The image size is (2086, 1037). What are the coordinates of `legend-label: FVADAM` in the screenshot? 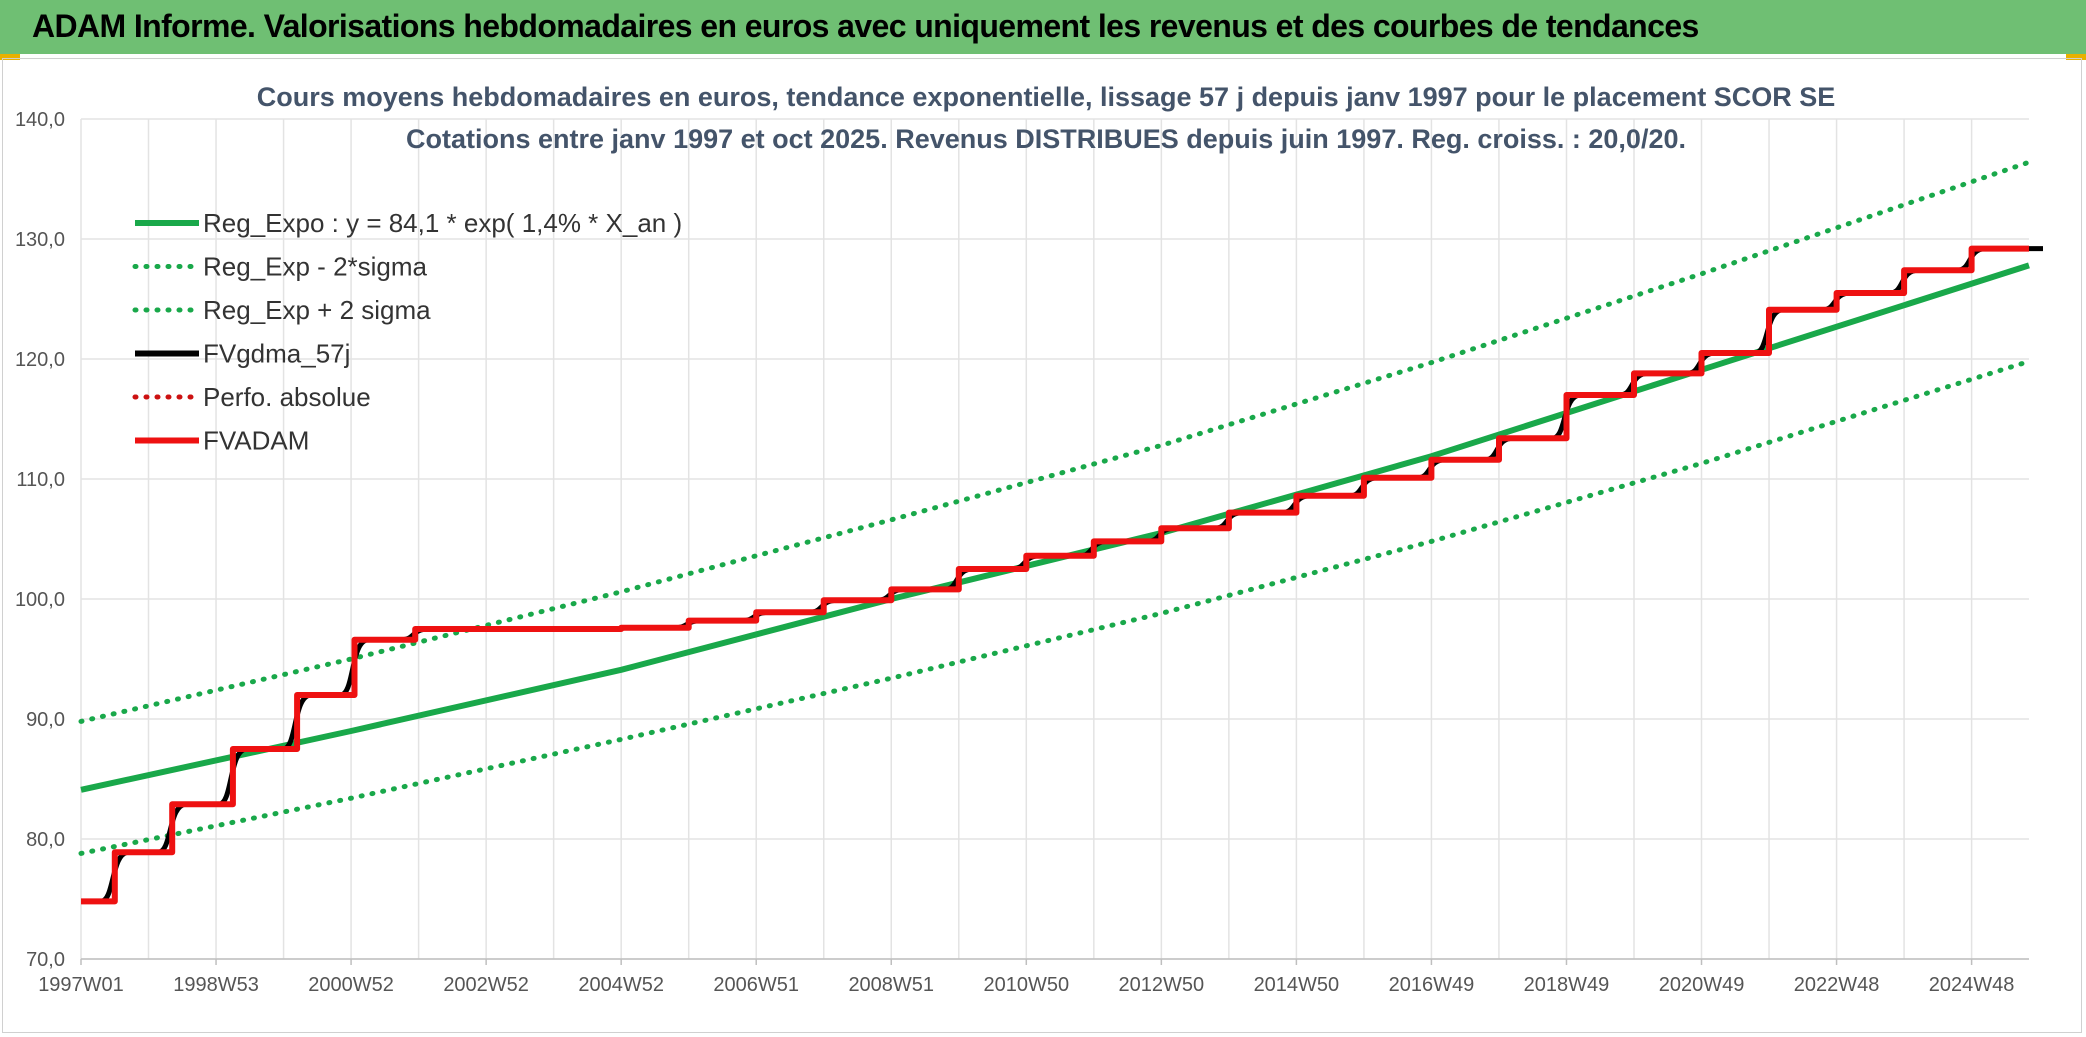 It's located at (256, 441).